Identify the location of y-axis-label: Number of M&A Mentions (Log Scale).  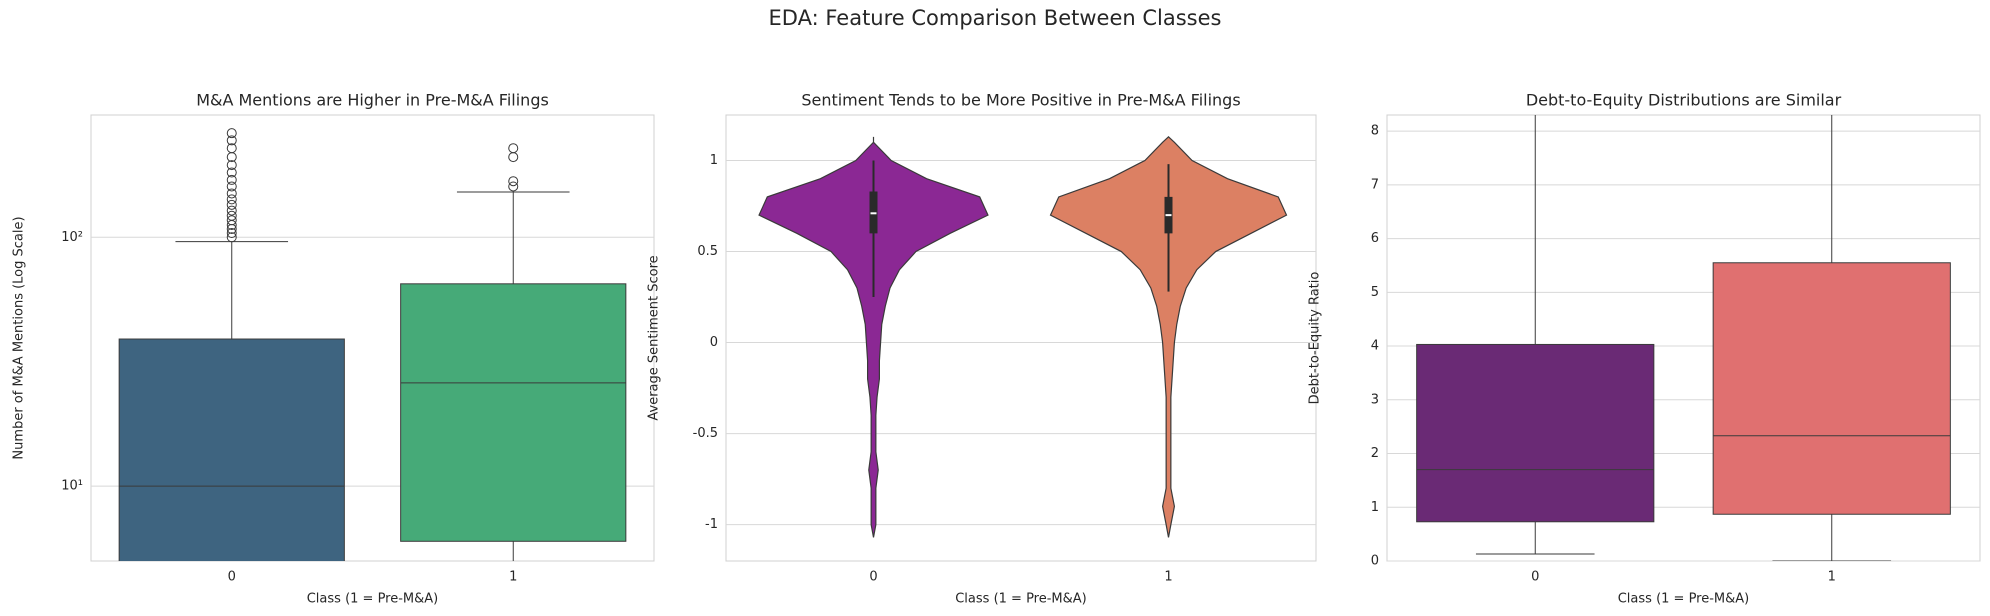
(19, 337).